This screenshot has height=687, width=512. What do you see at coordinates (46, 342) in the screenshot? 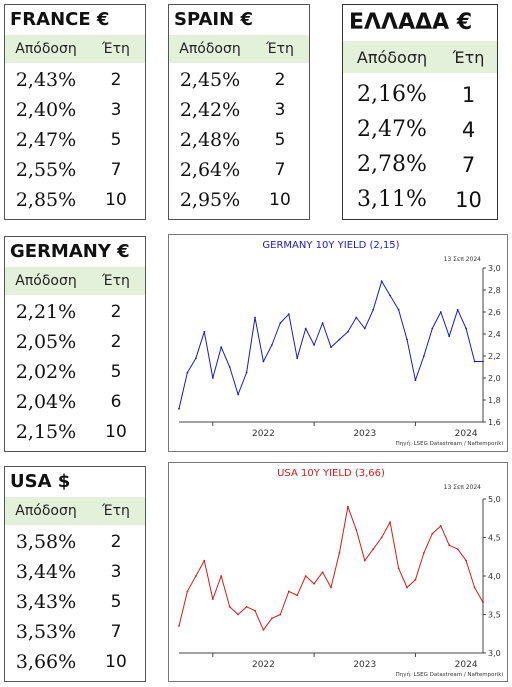
I see `yield-value: 2,05%` at bounding box center [46, 342].